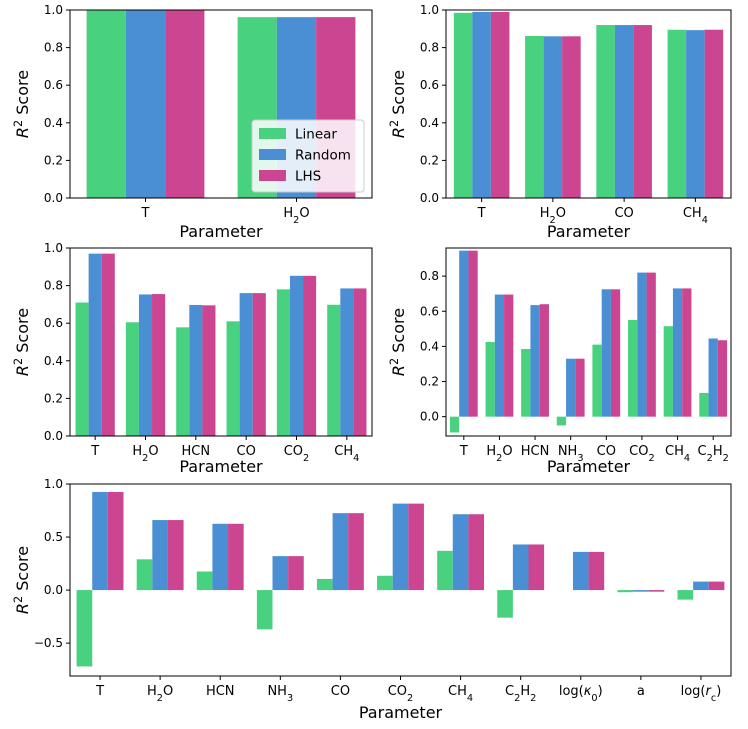  I want to click on legend-swatch-random, so click(272, 154).